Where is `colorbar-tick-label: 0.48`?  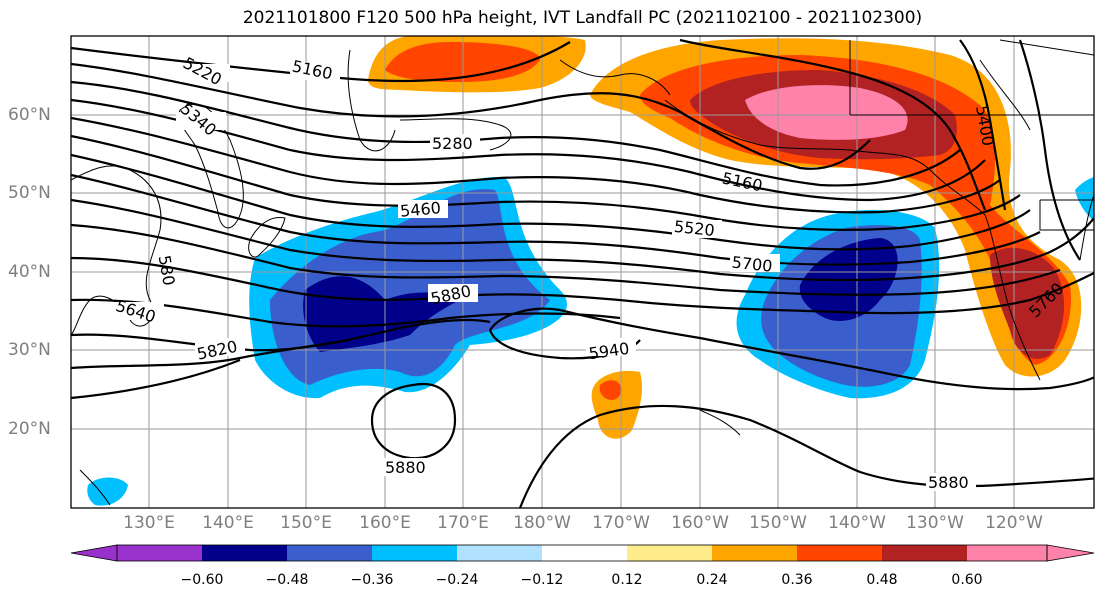
colorbar-tick-label: 0.48 is located at coordinates (882, 580).